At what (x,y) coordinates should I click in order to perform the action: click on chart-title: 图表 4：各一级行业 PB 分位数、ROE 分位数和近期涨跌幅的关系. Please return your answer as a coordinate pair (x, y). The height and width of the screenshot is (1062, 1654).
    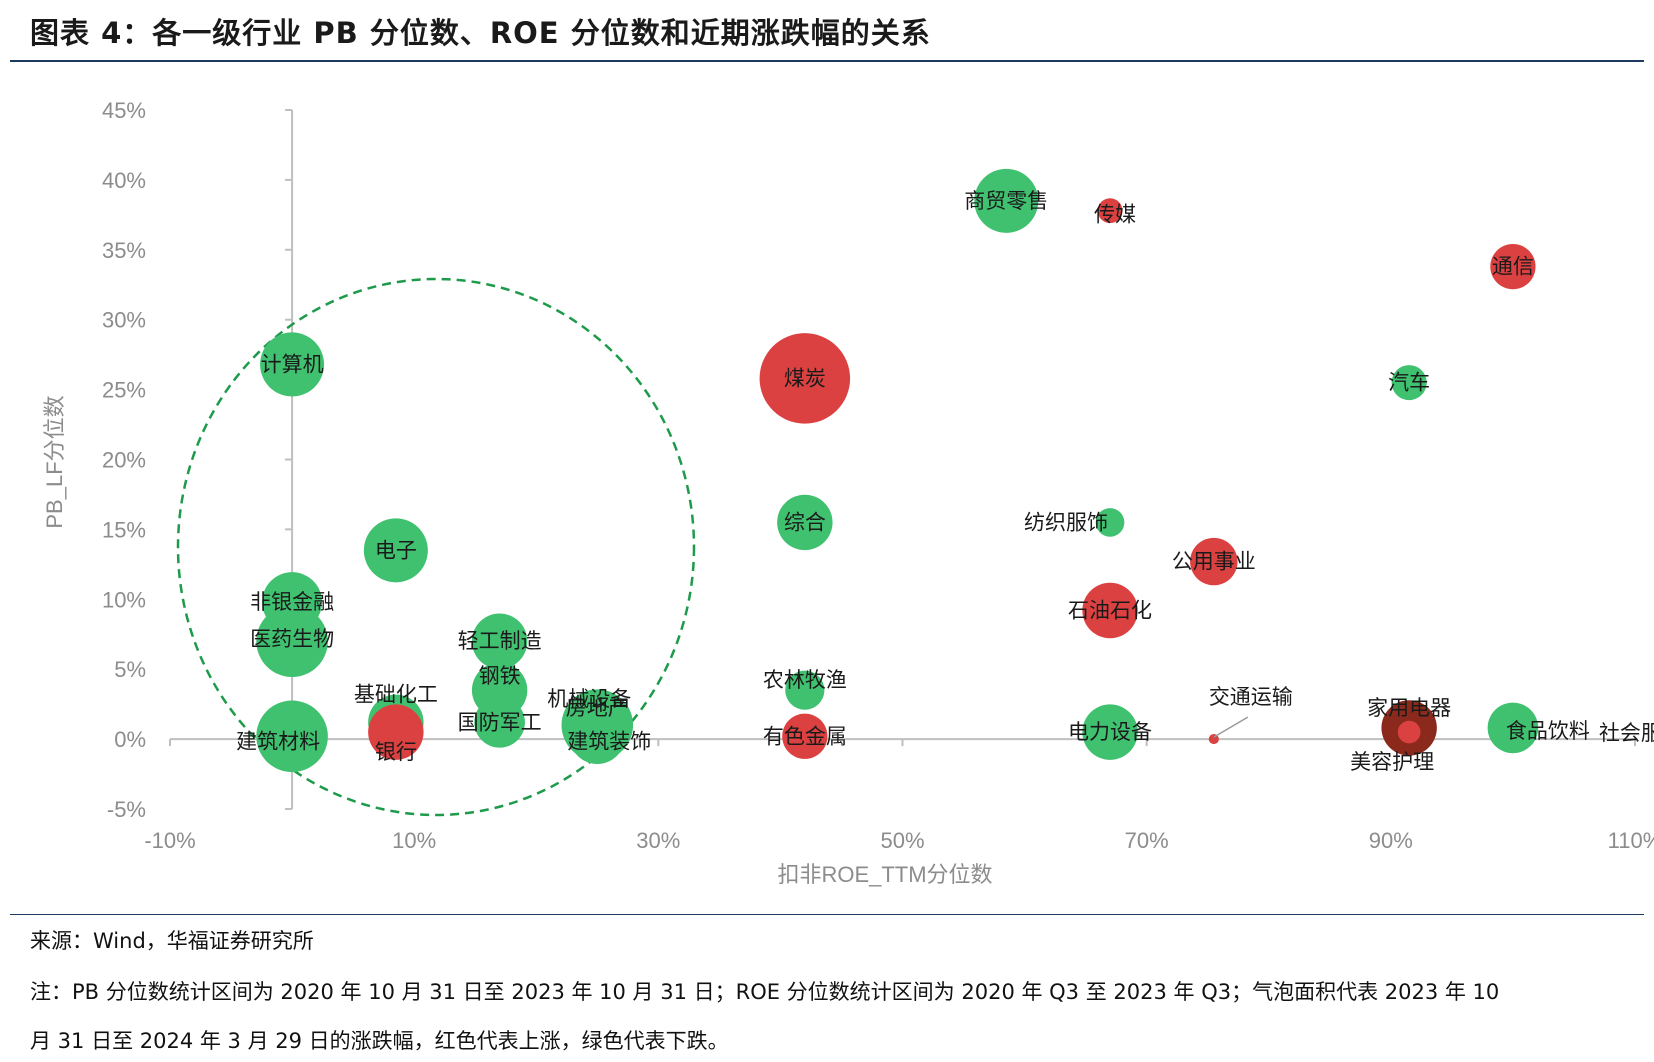
    Looking at the image, I should click on (480, 33).